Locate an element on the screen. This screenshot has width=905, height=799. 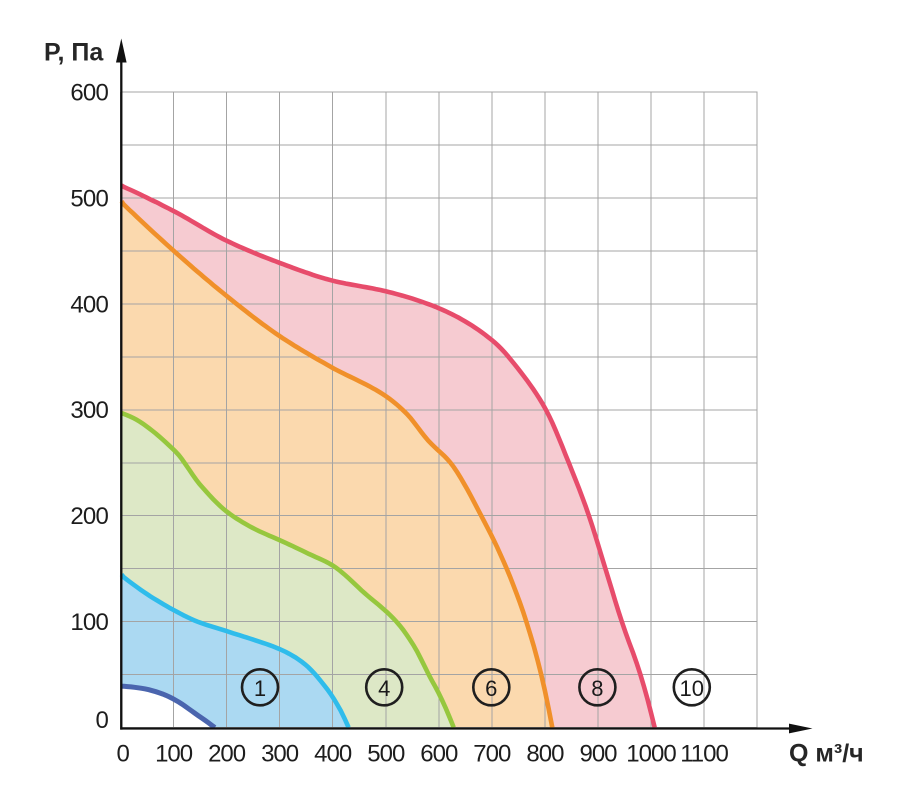
svg-text: 700 is located at coordinates (492, 754).